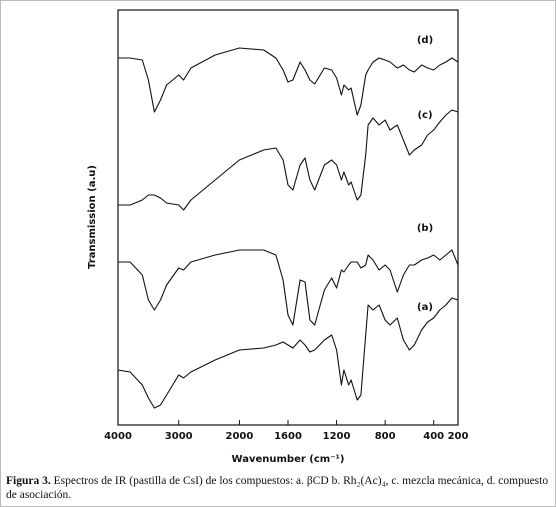 This screenshot has width=556, height=507. Describe the element at coordinates (458, 436) in the screenshot. I see `x-tick-label: 200` at that location.